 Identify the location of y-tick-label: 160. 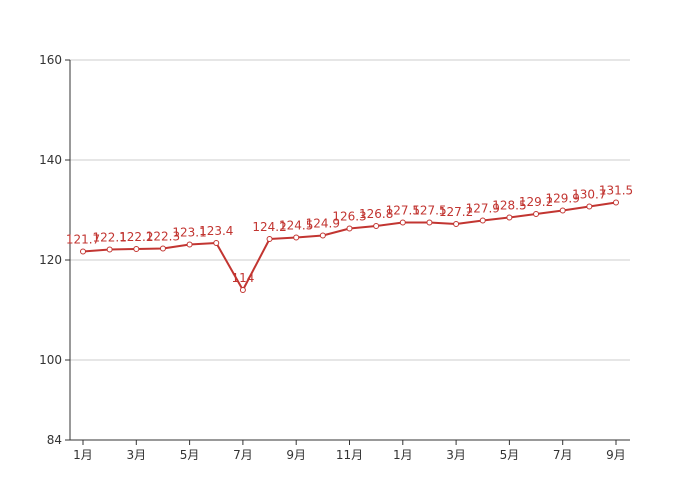
(50, 60).